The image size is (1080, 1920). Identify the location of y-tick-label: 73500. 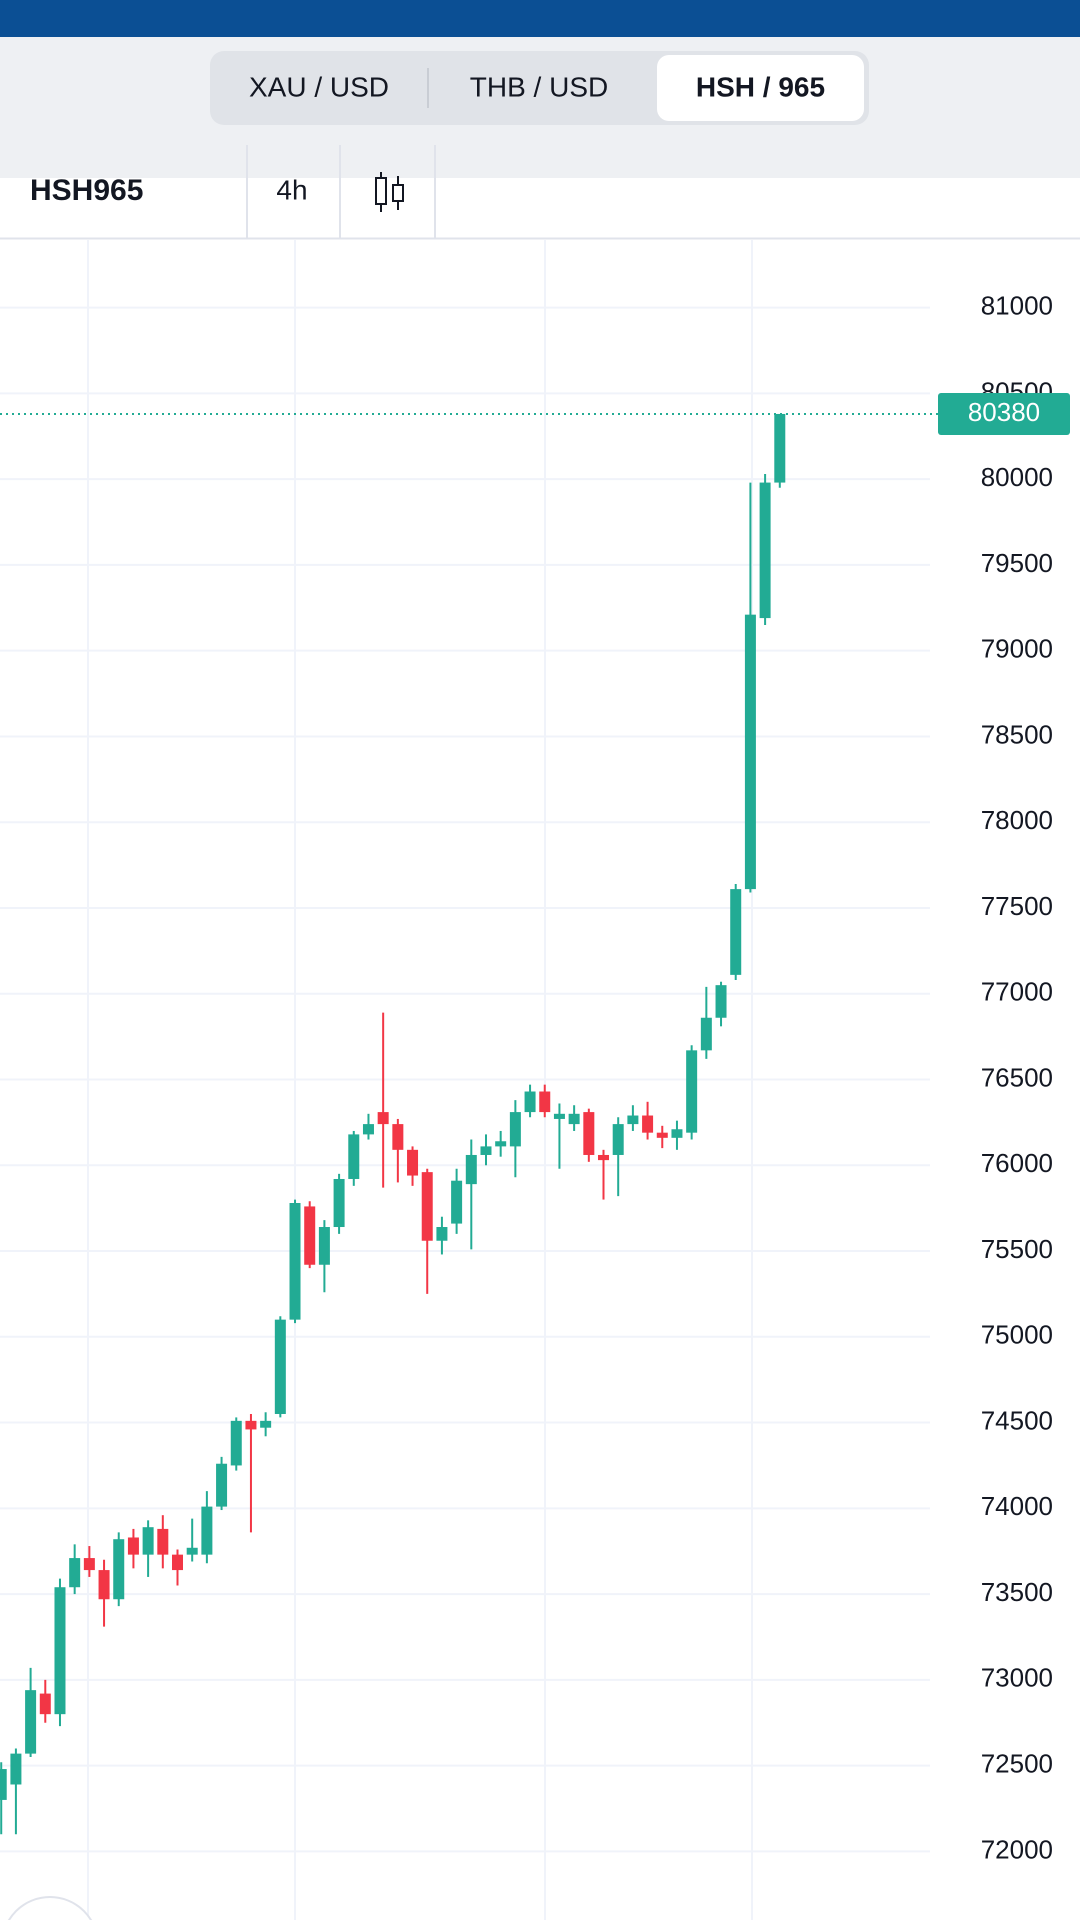
(1017, 1592).